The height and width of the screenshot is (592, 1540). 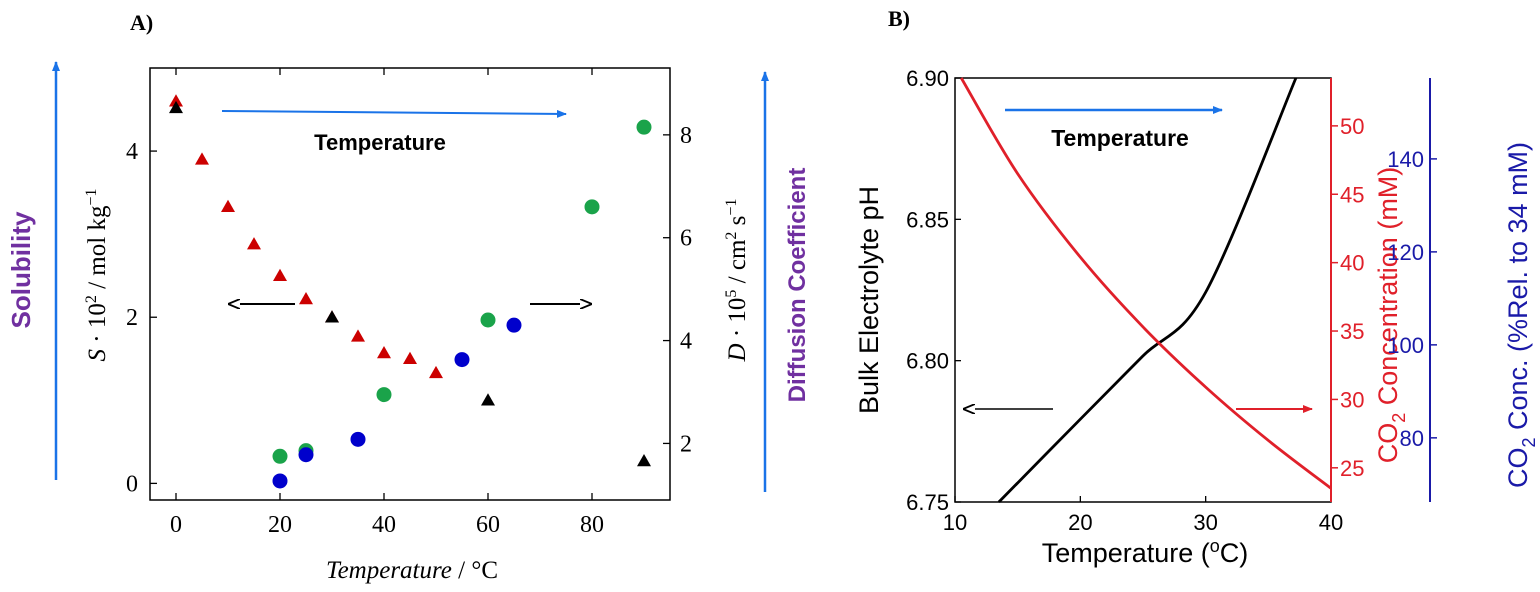 I want to click on panel-b-label: B), so click(x=899, y=18).